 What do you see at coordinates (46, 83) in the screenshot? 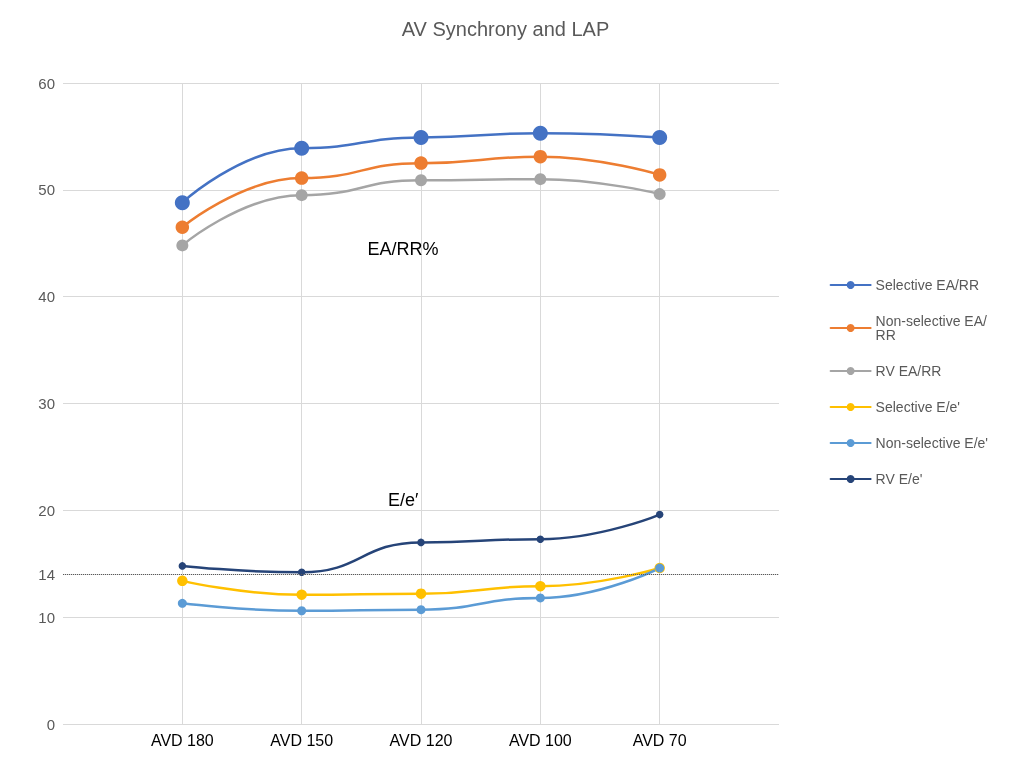
I see `y-tick-label: 60` at bounding box center [46, 83].